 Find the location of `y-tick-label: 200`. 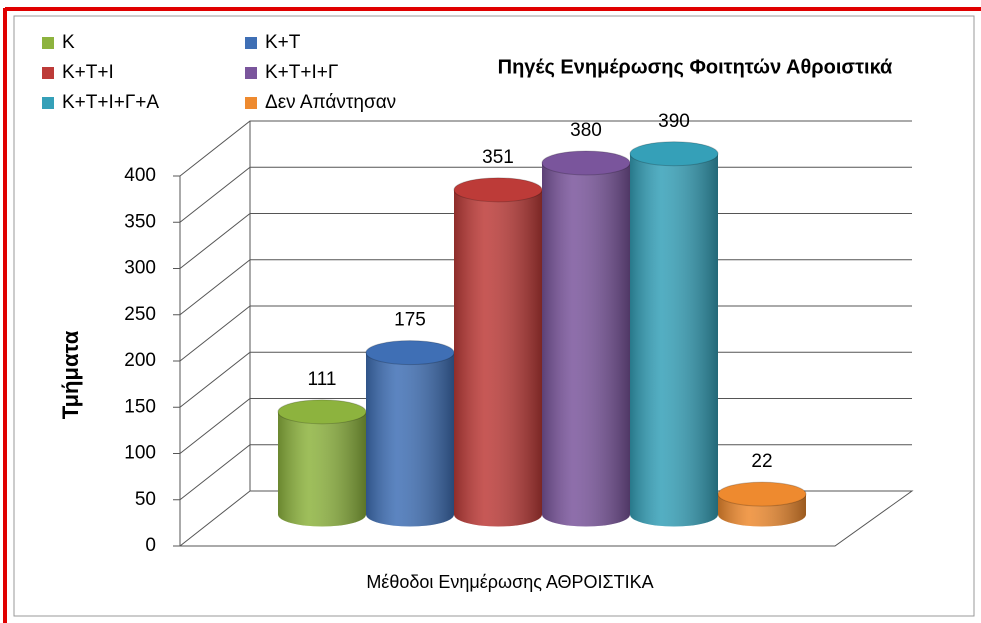

y-tick-label: 200 is located at coordinates (140, 360).